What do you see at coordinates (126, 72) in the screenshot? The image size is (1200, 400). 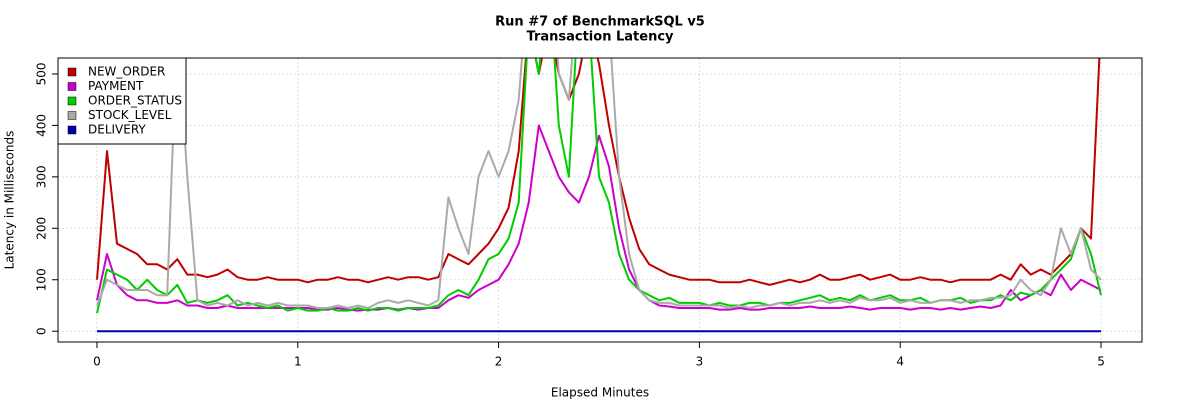 I see `legend-label: NEW_ORDER` at bounding box center [126, 72].